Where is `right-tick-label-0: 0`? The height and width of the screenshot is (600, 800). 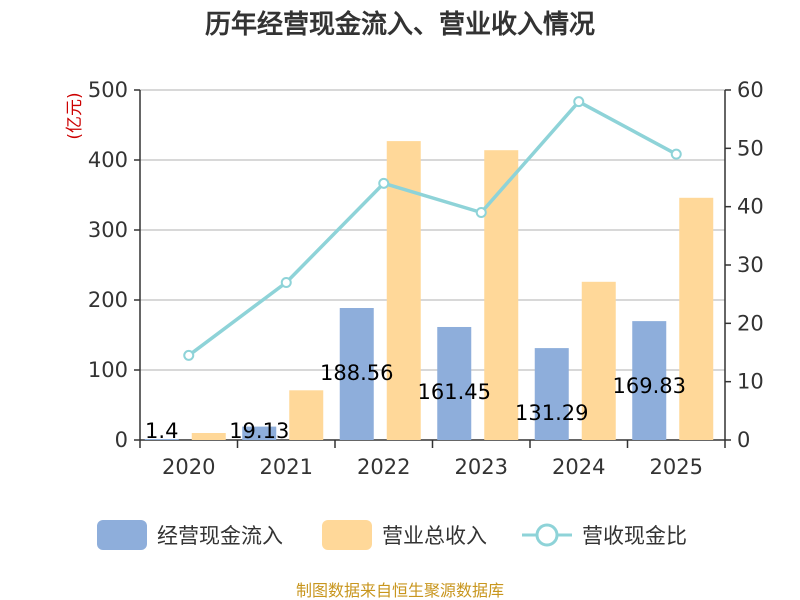
right-tick-label-0: 0 is located at coordinates (743, 440).